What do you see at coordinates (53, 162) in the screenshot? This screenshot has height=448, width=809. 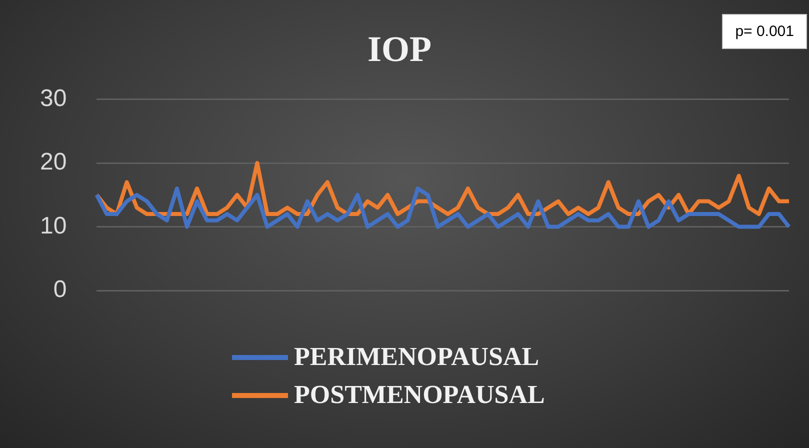 I see `y-tick-label: 20` at bounding box center [53, 162].